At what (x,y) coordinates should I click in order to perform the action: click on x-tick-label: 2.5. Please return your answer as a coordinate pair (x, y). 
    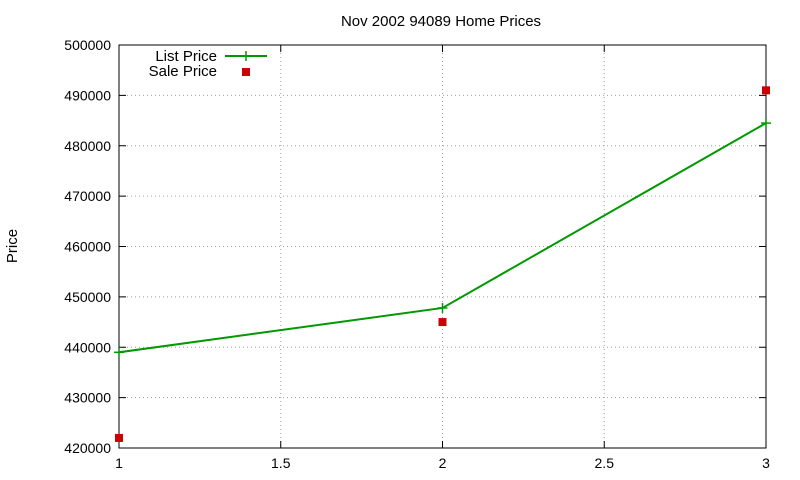
    Looking at the image, I should click on (605, 463).